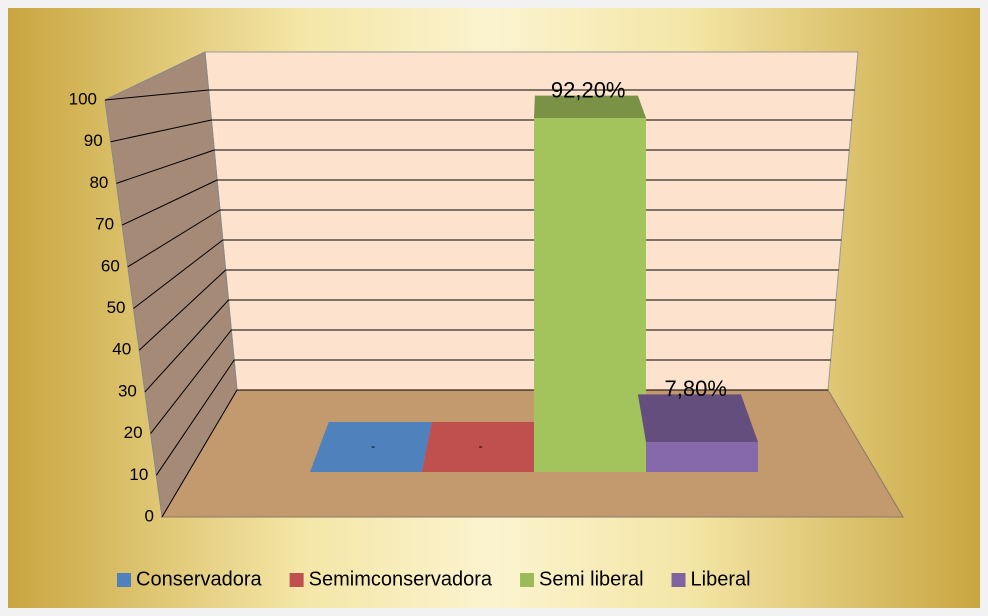  What do you see at coordinates (110, 265) in the screenshot?
I see `y-tick-label: 60` at bounding box center [110, 265].